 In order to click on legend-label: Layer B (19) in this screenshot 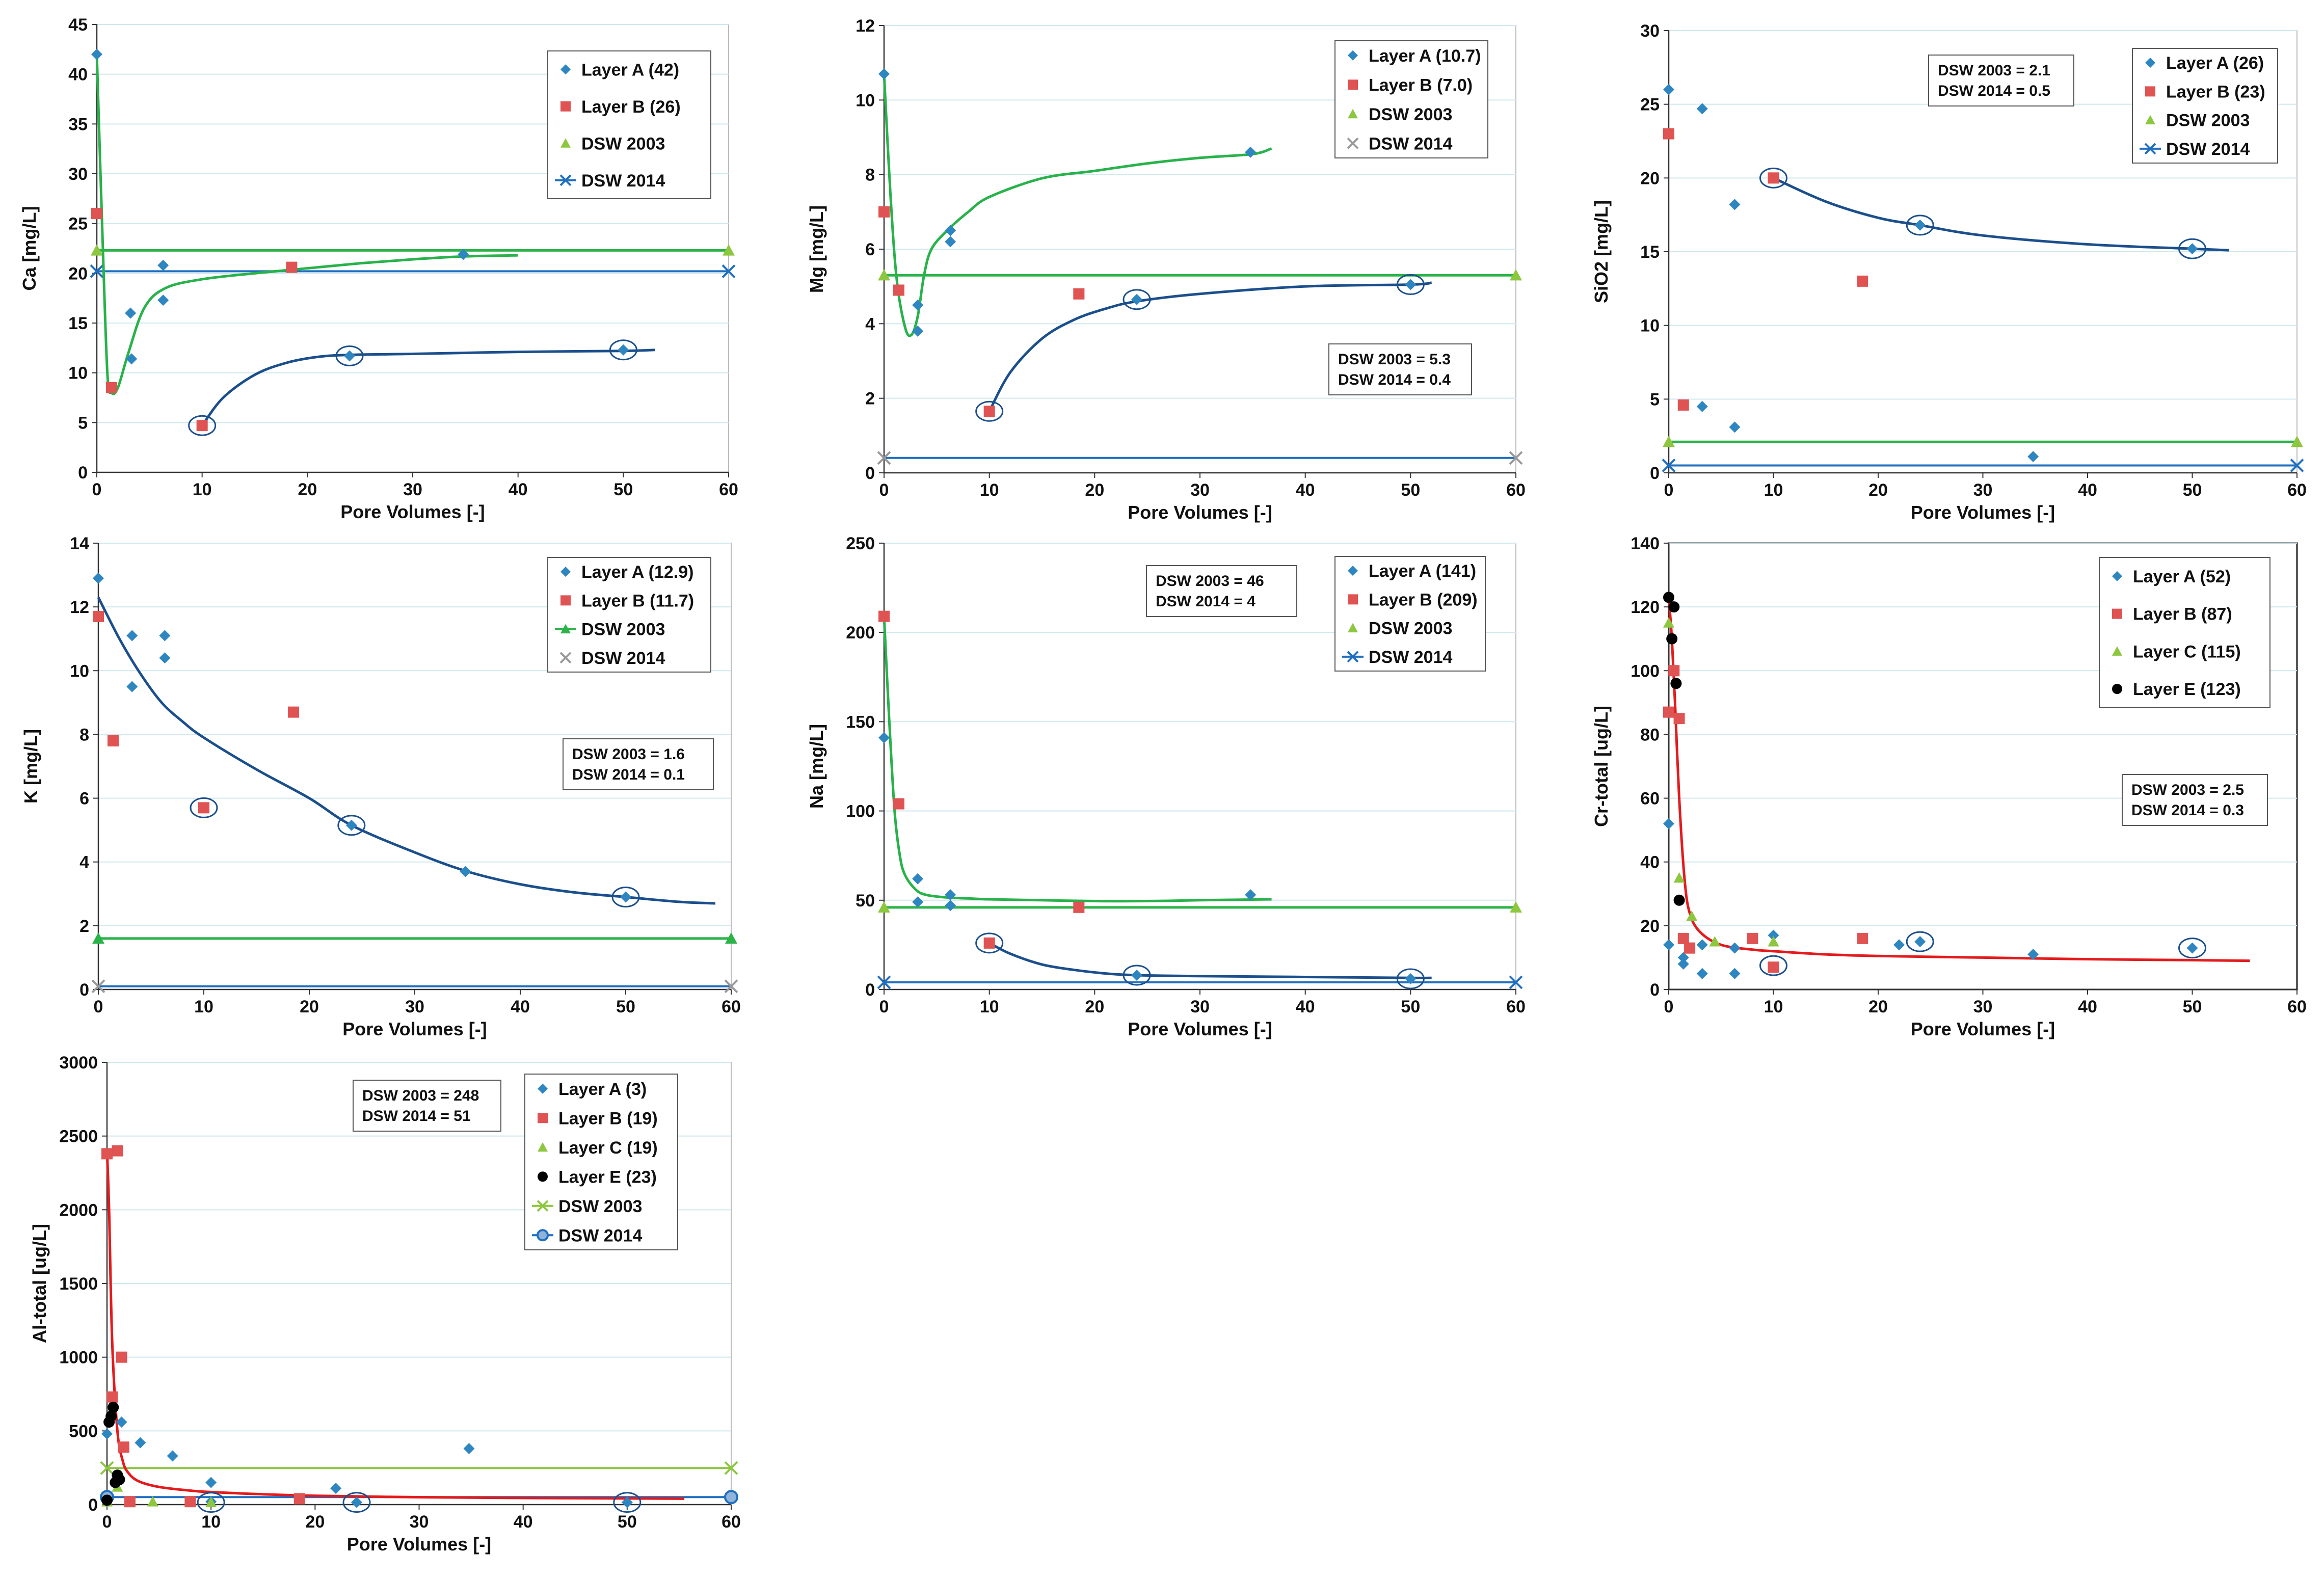, I will do `click(608, 1118)`.